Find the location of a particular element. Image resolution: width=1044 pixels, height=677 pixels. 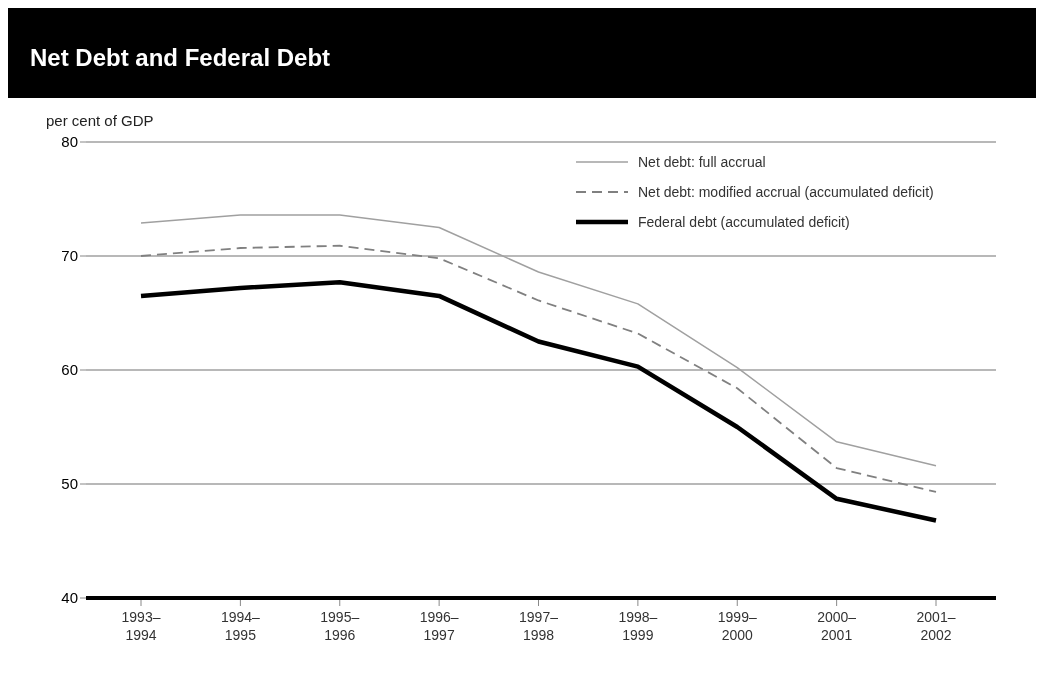

y-tick-label: 70 is located at coordinates (69, 255).